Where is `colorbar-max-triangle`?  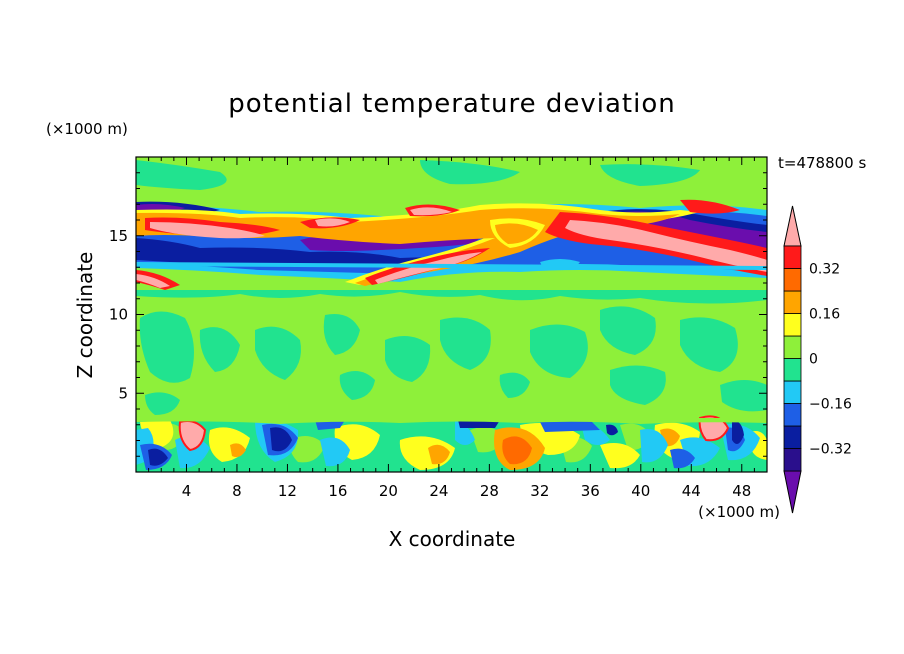 colorbar-max-triangle is located at coordinates (792, 226).